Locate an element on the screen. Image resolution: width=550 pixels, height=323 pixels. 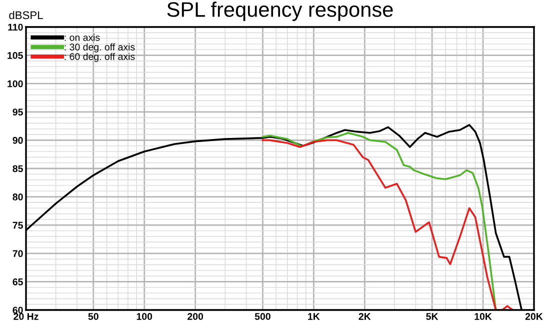
y-tick-label: 70 is located at coordinates (17, 254).